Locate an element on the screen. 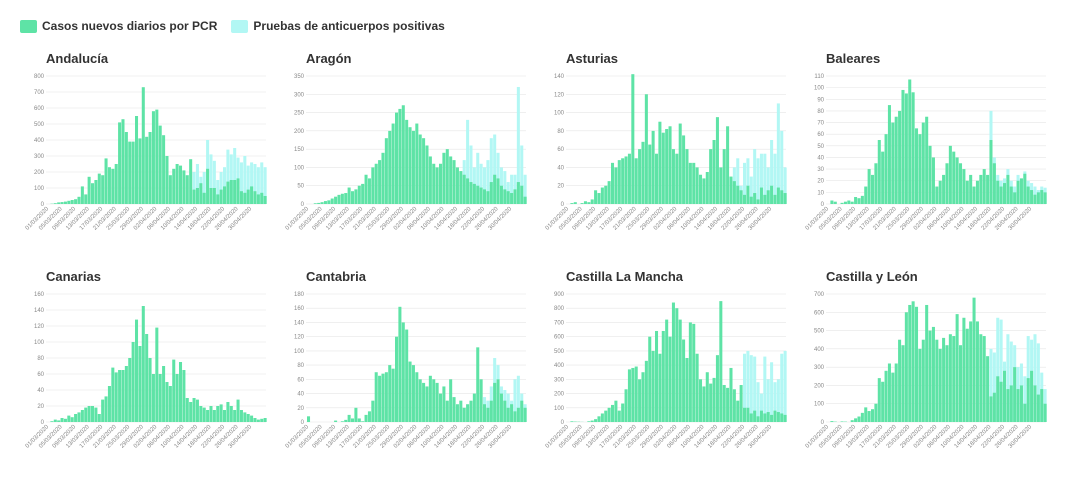 The image size is (1072, 491). y-tick-label: 20 is located at coordinates (40, 407).